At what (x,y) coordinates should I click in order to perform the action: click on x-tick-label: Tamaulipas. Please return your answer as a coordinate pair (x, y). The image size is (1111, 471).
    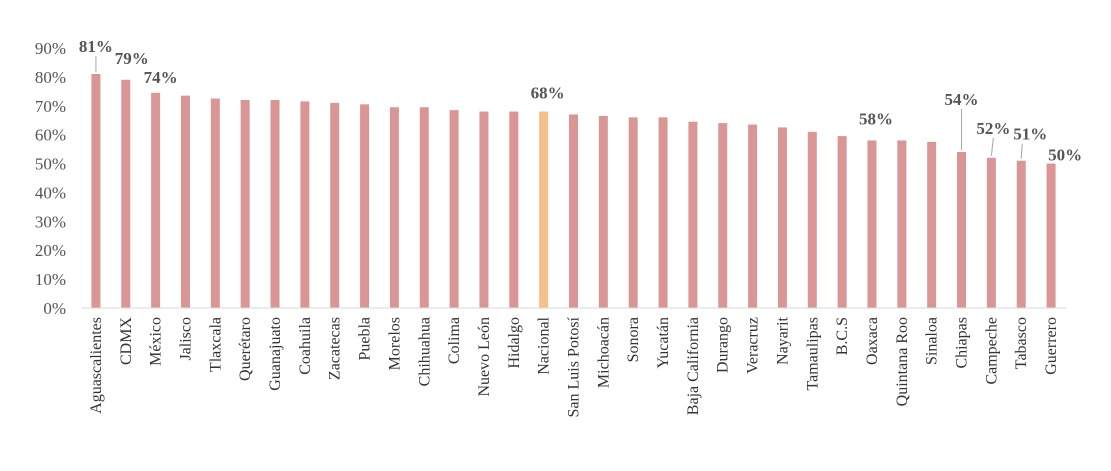
    Looking at the image, I should click on (812, 354).